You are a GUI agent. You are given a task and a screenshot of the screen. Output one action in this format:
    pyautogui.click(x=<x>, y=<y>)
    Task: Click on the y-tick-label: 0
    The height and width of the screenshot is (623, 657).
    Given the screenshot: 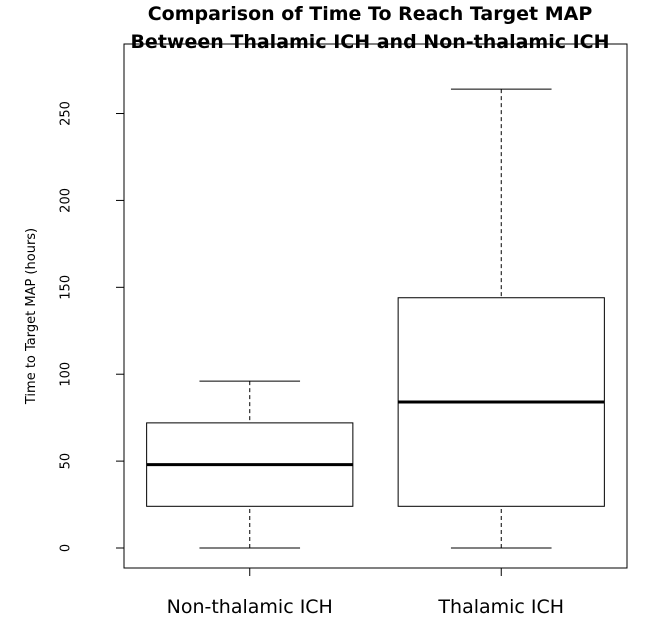 What is the action you would take?
    pyautogui.click(x=66, y=548)
    